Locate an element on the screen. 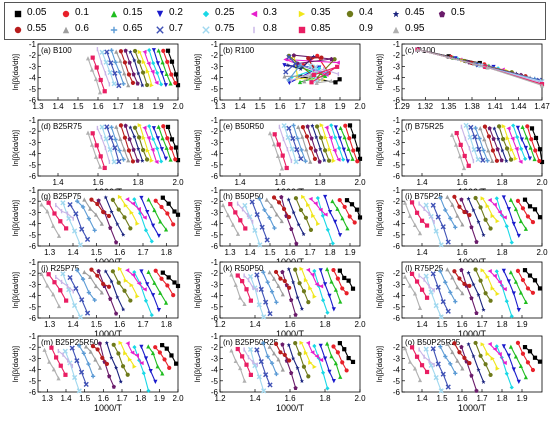 The height and width of the screenshot is (425, 550). panel-label: (o) B50P25R25 is located at coordinates (433, 342).